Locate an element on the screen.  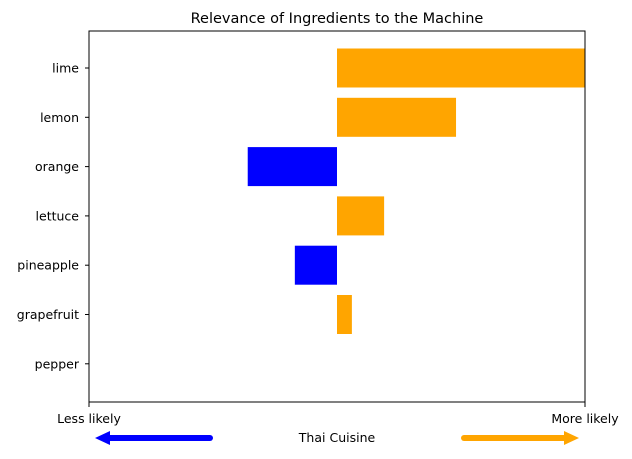
bar-grapefruit is located at coordinates (344, 314).